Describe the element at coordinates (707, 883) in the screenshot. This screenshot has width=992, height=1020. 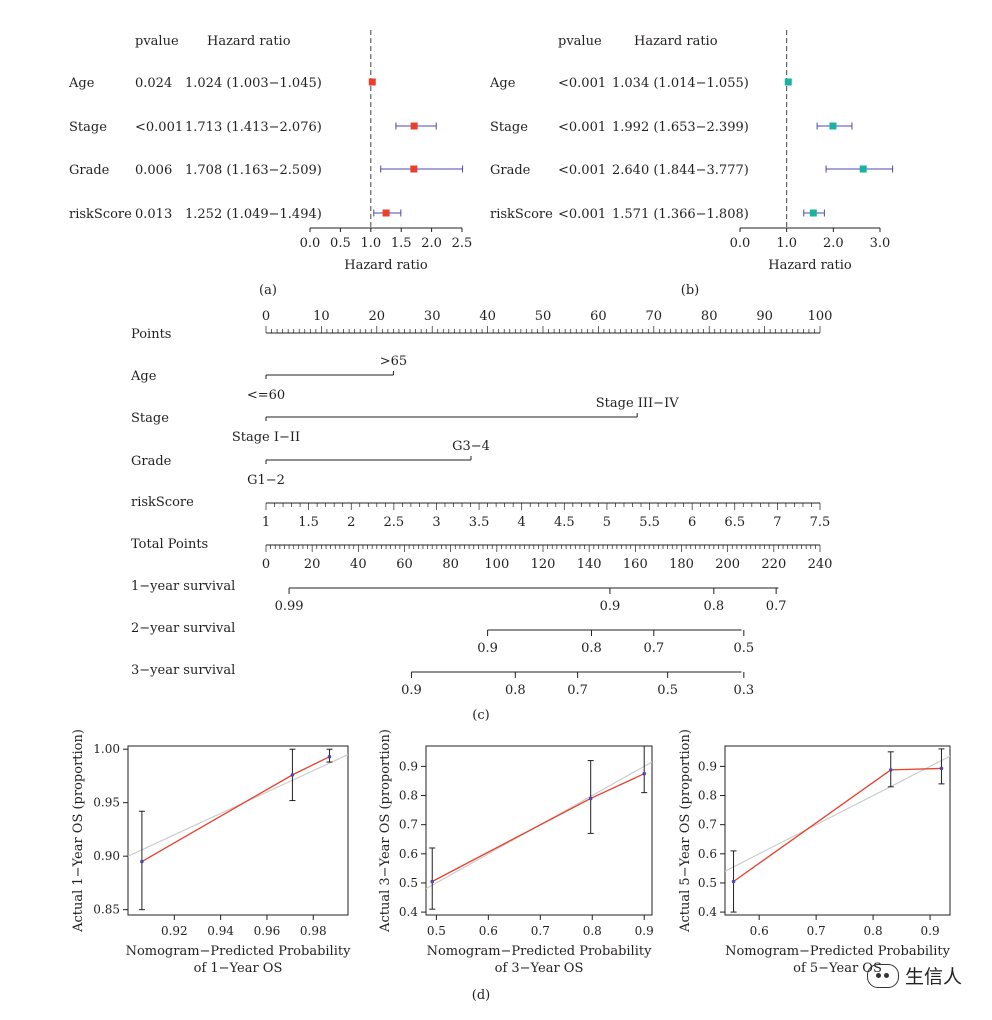
I see `y-tick-label: 0.5` at that location.